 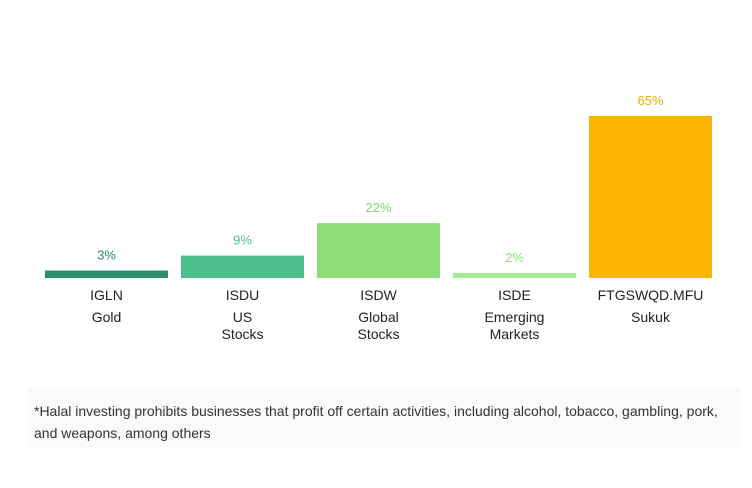 What do you see at coordinates (242, 295) in the screenshot?
I see `tick-label-ticker: ISDU` at bounding box center [242, 295].